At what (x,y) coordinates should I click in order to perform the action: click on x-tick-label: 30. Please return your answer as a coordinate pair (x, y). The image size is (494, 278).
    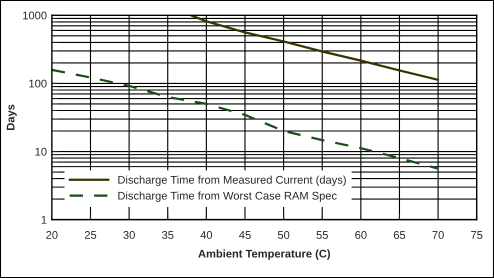
    Looking at the image, I should click on (129, 235).